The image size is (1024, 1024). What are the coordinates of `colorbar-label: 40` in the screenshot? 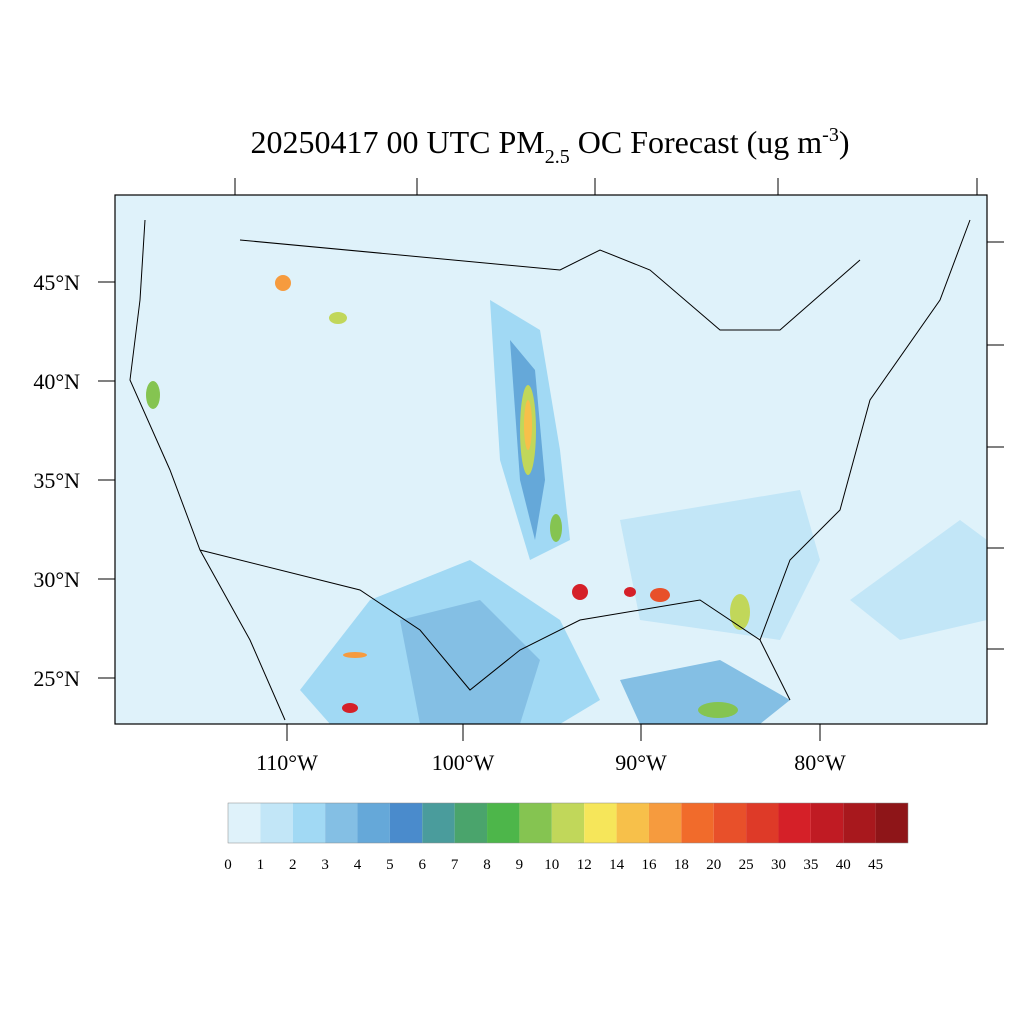 It's located at (843, 865).